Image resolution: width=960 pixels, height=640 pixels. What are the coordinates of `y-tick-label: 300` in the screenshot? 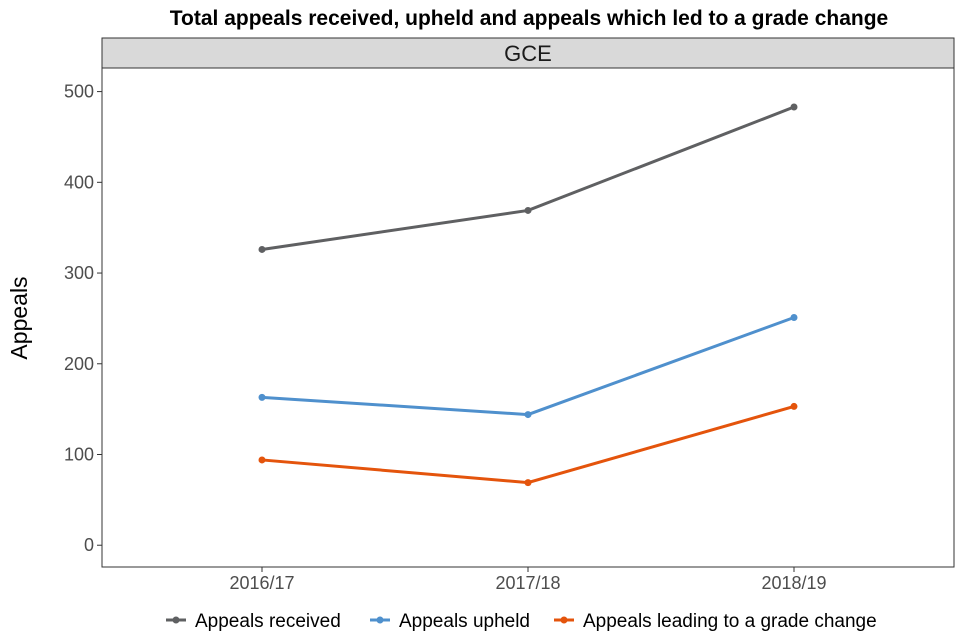 It's located at (79, 273).